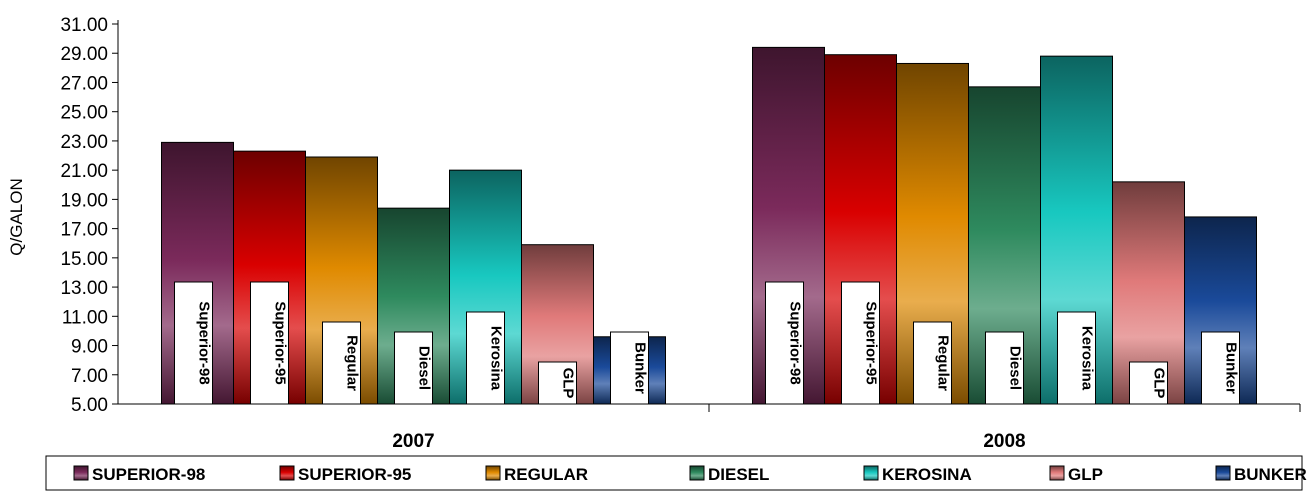  What do you see at coordinates (84, 113) in the screenshot?
I see `y-tick-label: 25.00` at bounding box center [84, 113].